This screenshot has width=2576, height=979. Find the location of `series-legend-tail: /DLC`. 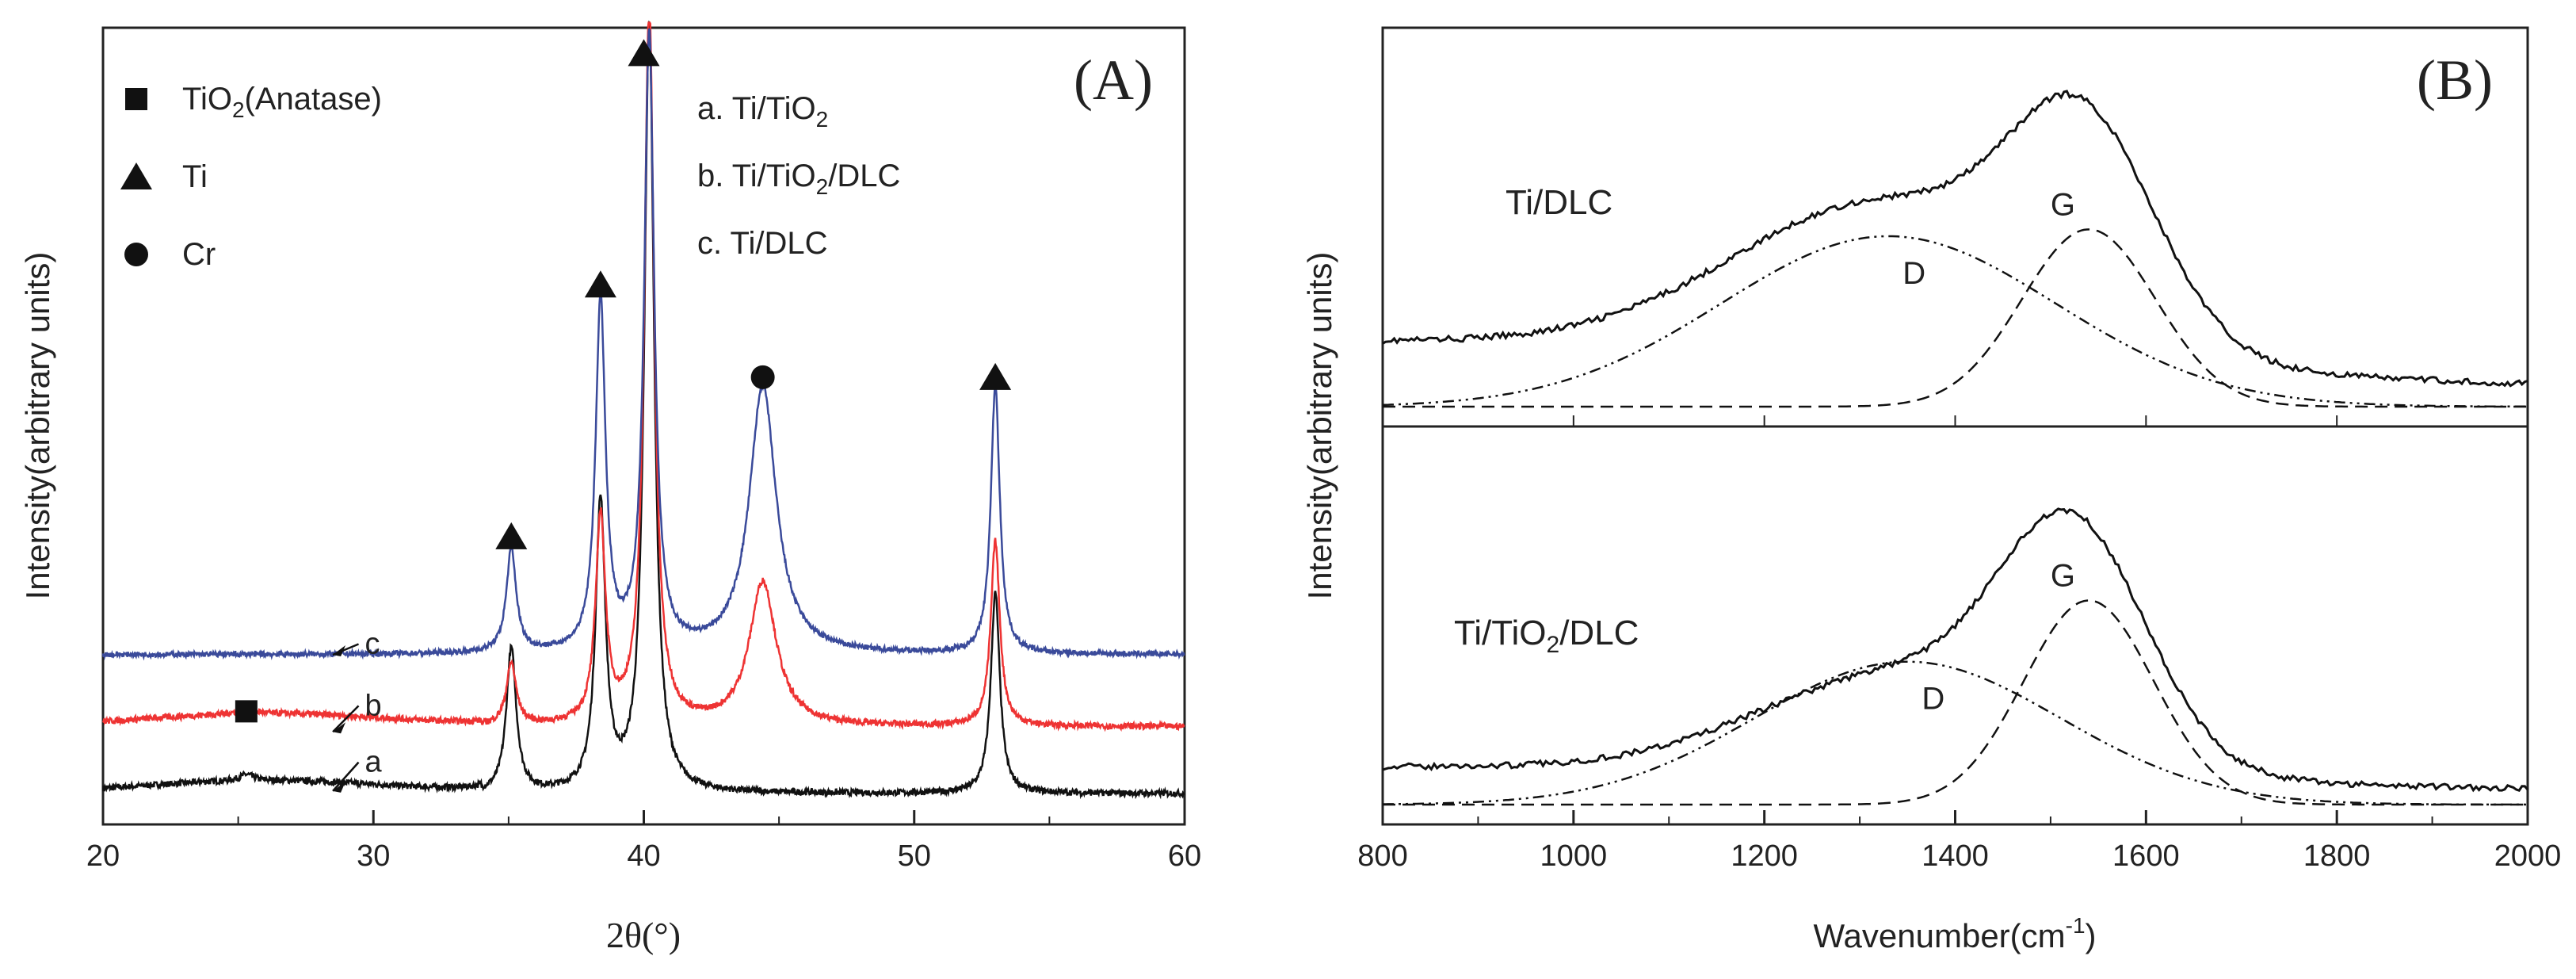

series-legend-tail: /DLC is located at coordinates (864, 176).